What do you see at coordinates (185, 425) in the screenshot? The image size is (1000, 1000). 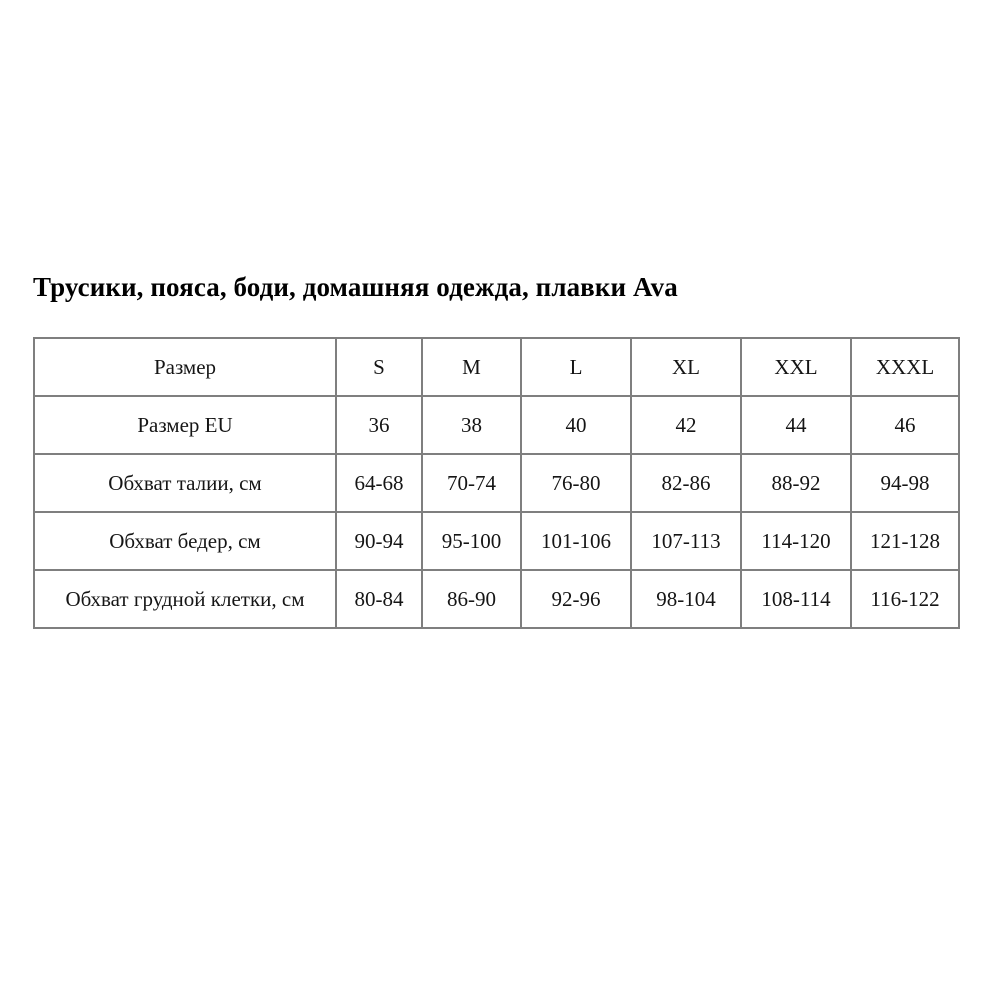 I see `row-label-size-eu: Размер EU` at bounding box center [185, 425].